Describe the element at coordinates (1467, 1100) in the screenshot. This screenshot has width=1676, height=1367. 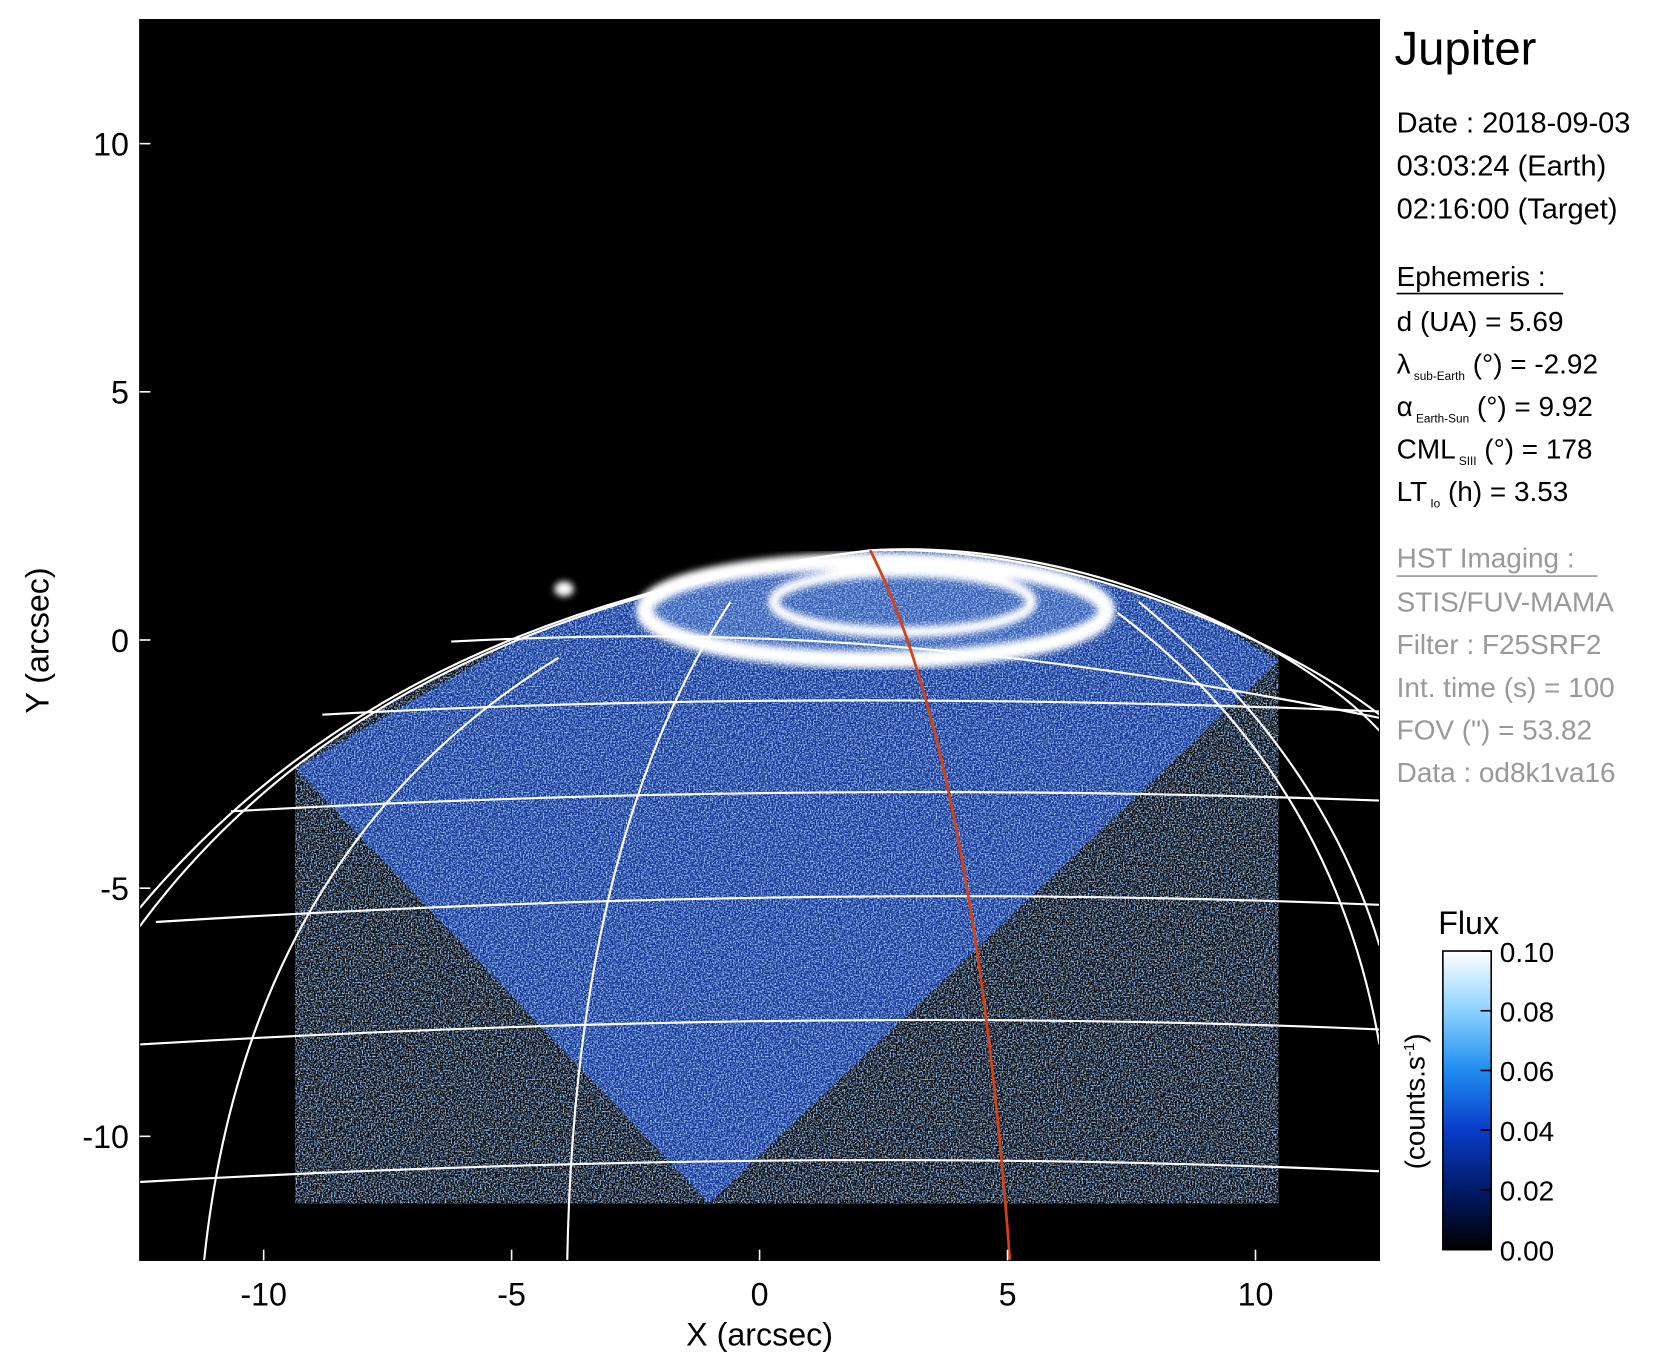
I see `colorbar` at that location.